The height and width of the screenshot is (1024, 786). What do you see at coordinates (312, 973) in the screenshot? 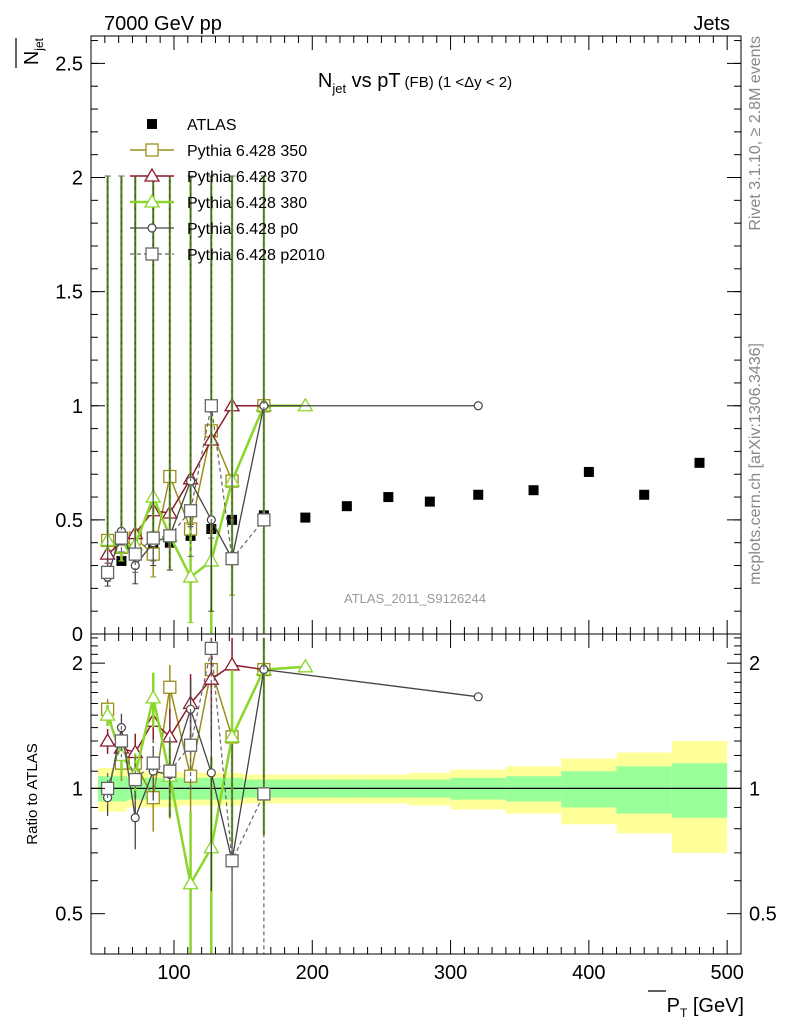
I see `x-tick-label: 200` at bounding box center [312, 973].